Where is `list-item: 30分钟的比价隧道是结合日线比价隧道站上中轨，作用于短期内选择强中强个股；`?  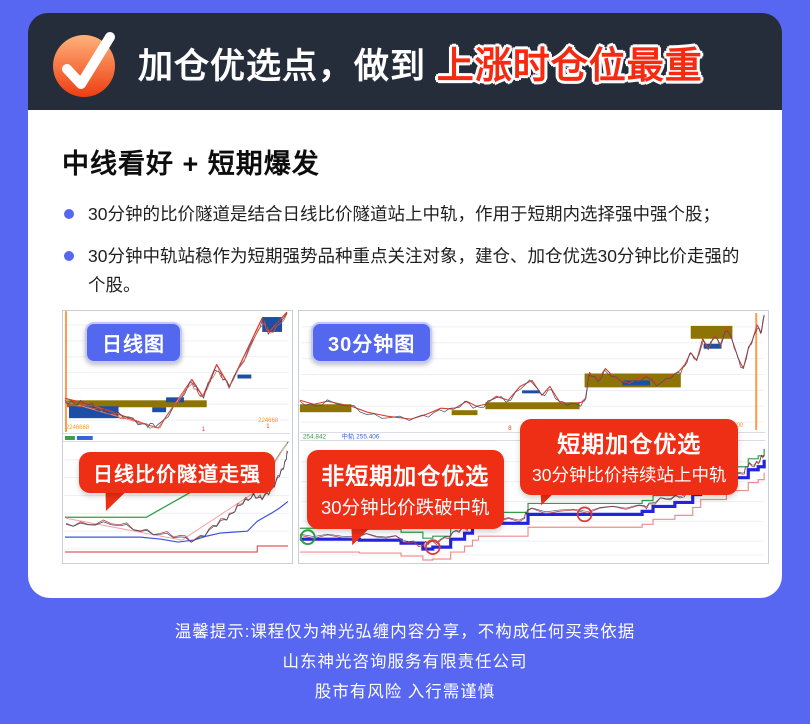
list-item: 30分钟的比价隧道是结合日线比价隧道站上中轨，作用于短期内选择强中强个股； is located at coordinates (406, 214).